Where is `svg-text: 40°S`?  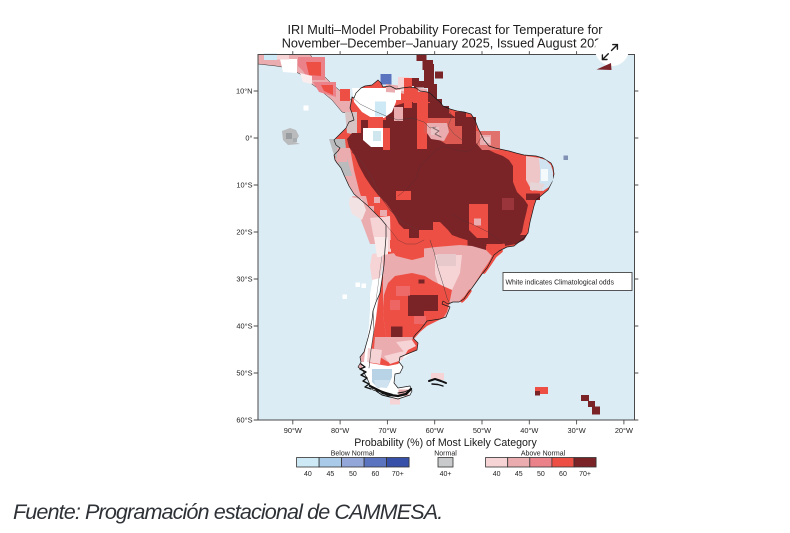 svg-text: 40°S is located at coordinates (244, 326).